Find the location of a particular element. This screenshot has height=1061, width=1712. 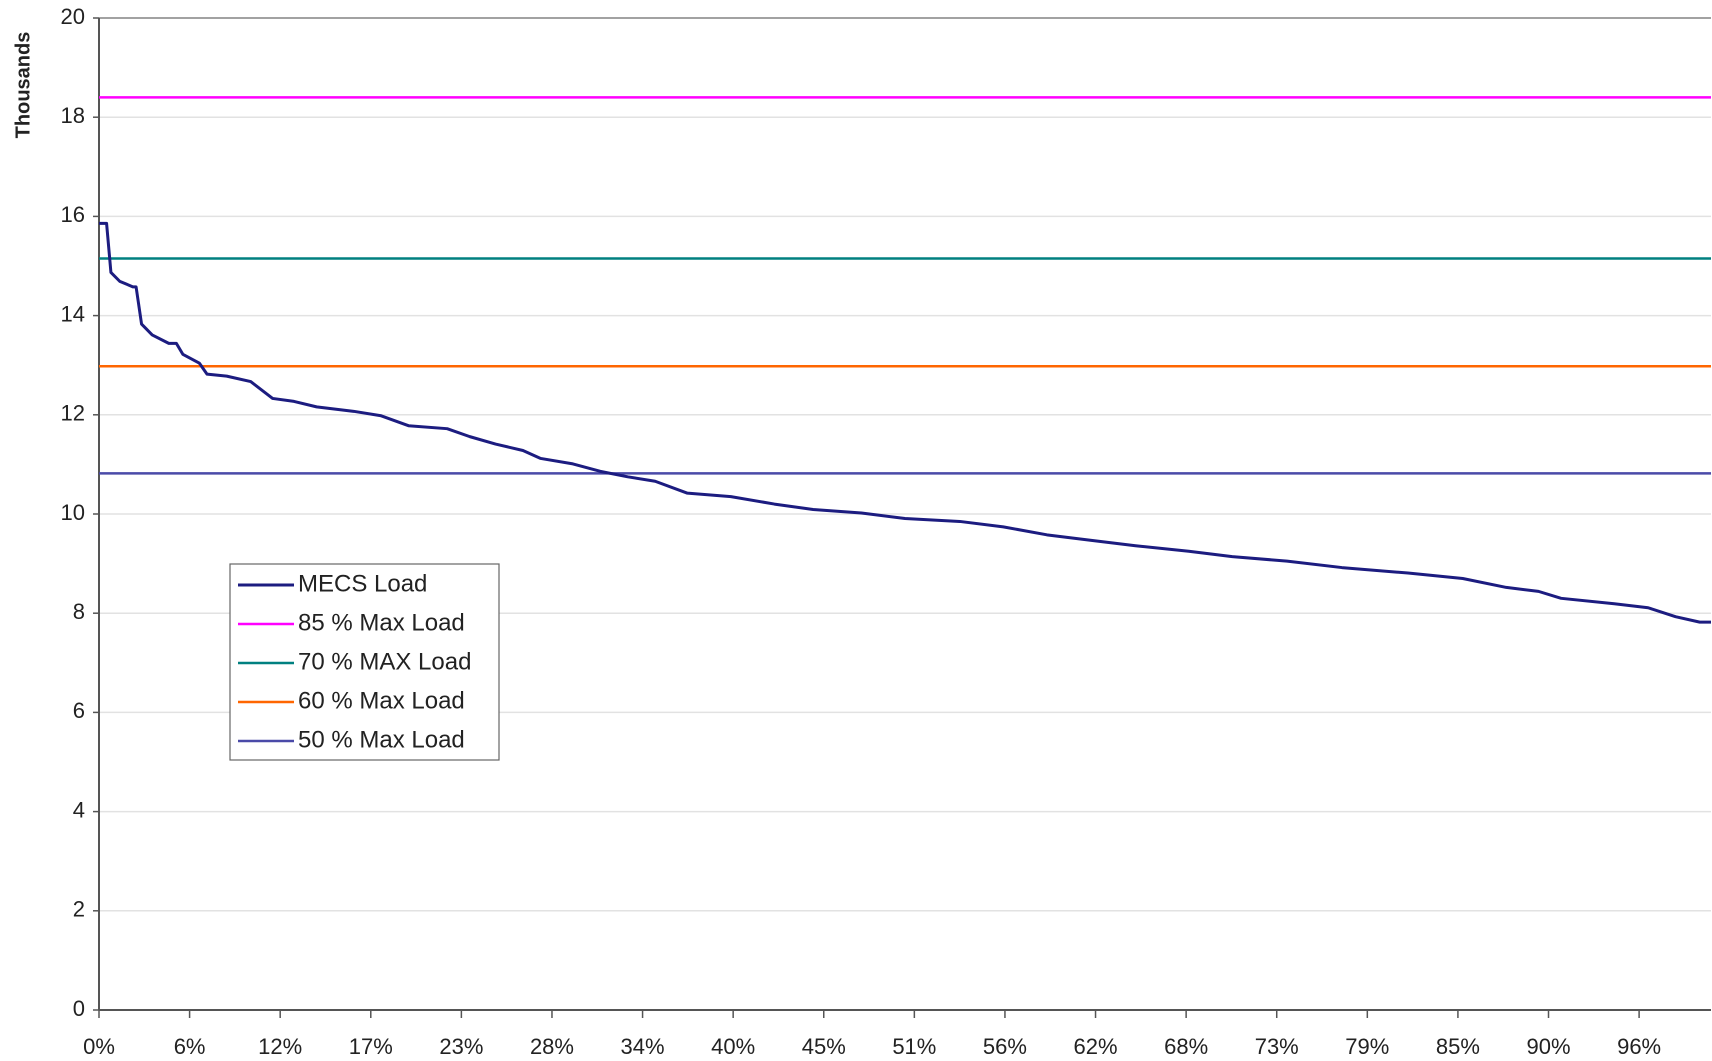

x-tick-label: 6% is located at coordinates (190, 1046).